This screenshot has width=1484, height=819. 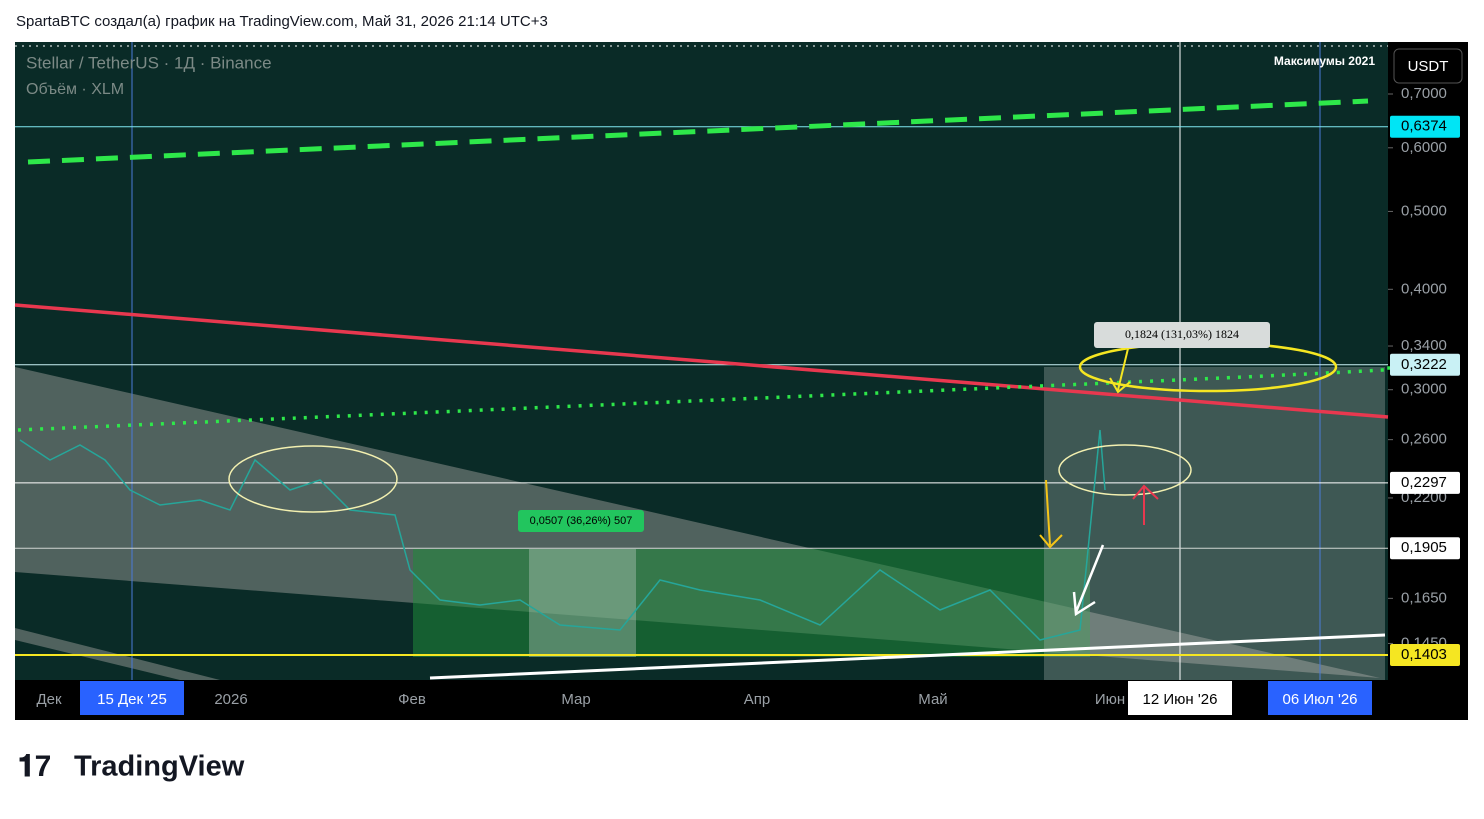 I want to click on time-label: Апр, so click(x=757, y=699).